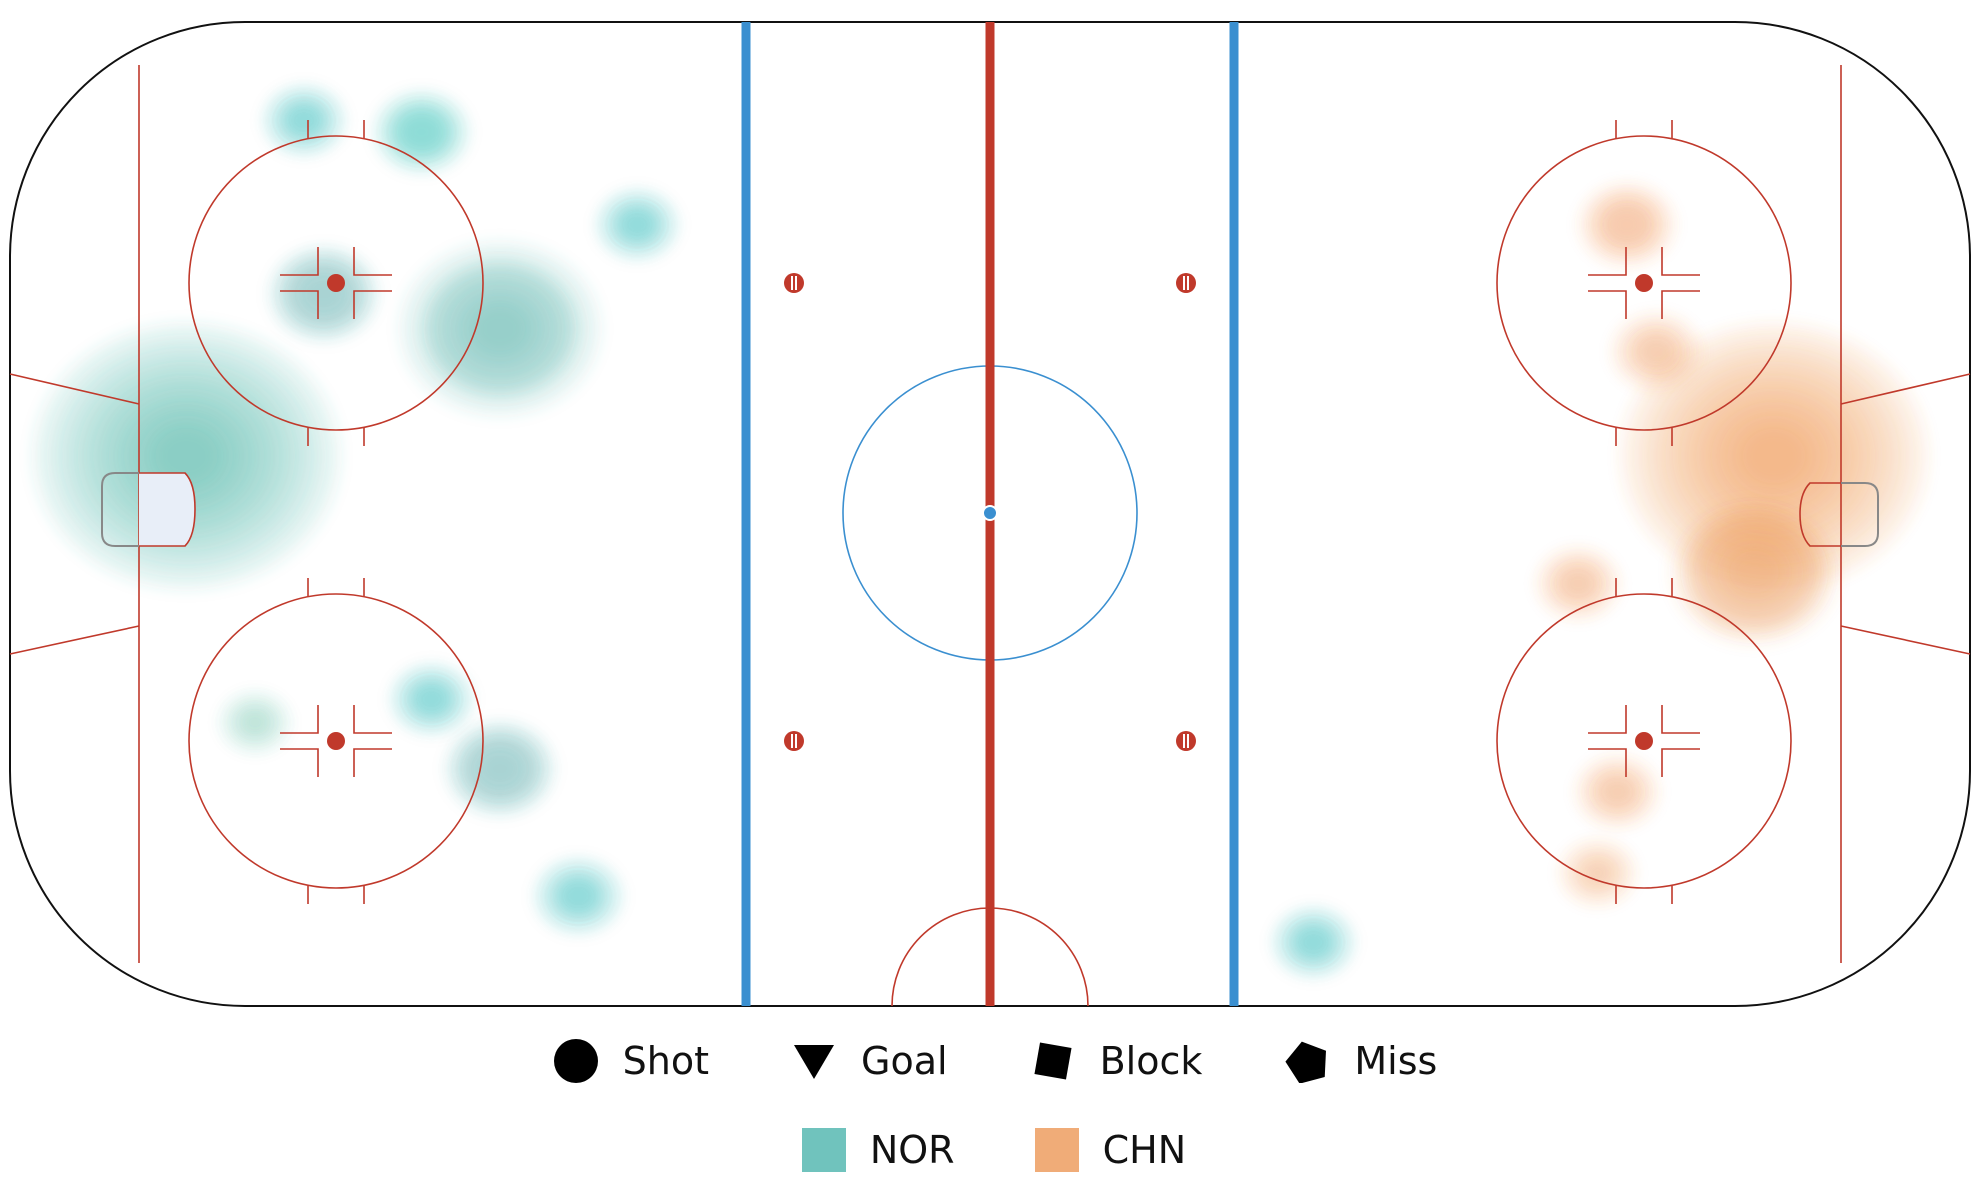 The width and height of the screenshot is (1988, 1190). I want to click on legend-label-miss: Miss, so click(1396, 1061).